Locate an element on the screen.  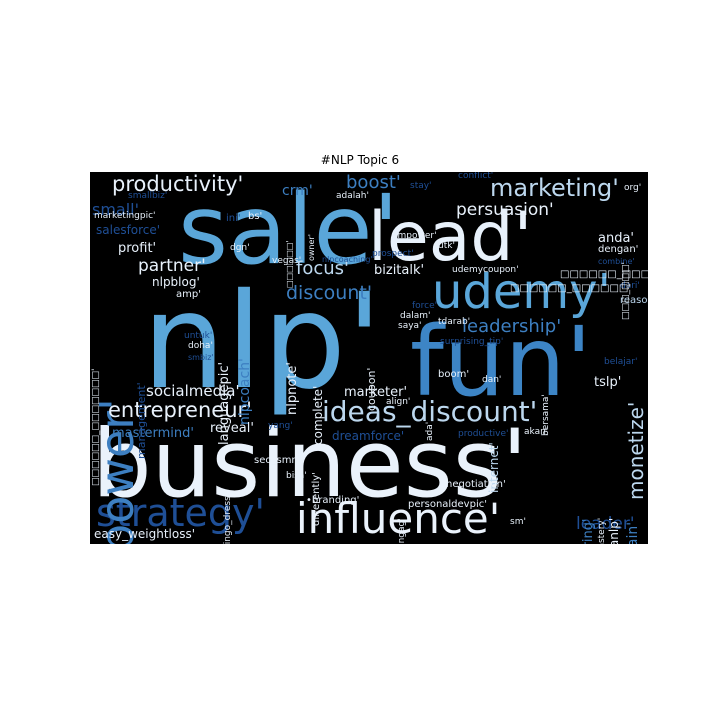
word-discount: discount' is located at coordinates (329, 293).